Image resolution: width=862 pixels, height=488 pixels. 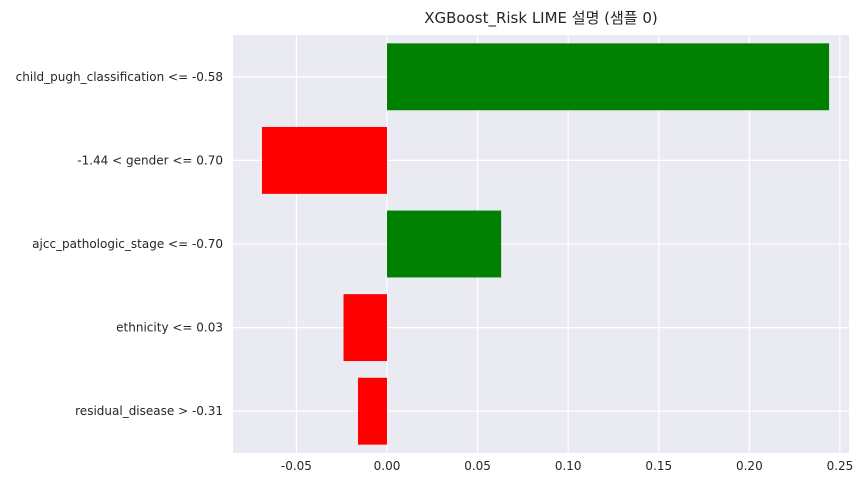 What do you see at coordinates (387, 466) in the screenshot?
I see `x-tick-label: 0.00` at bounding box center [387, 466].